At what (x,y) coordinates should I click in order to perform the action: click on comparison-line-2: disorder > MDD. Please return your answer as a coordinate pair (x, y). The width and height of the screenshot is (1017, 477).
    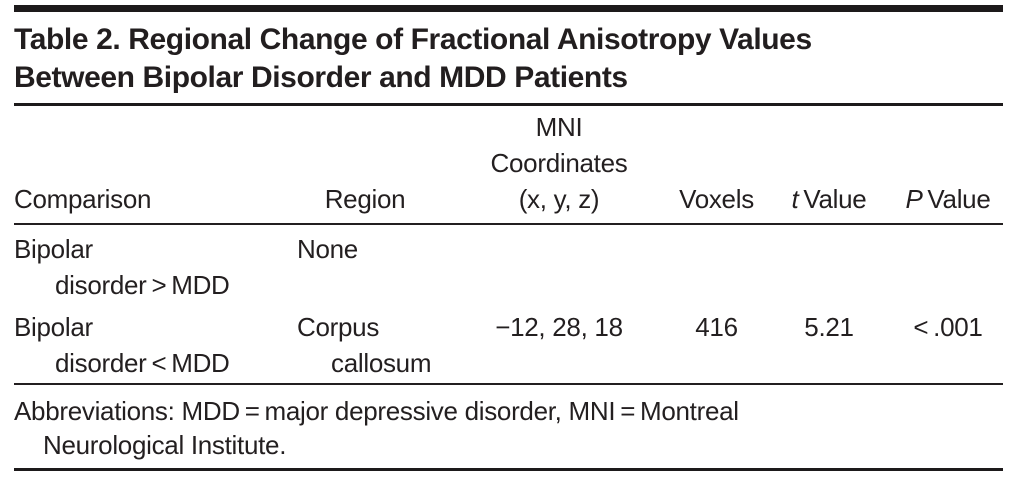
    Looking at the image, I should click on (142, 285).